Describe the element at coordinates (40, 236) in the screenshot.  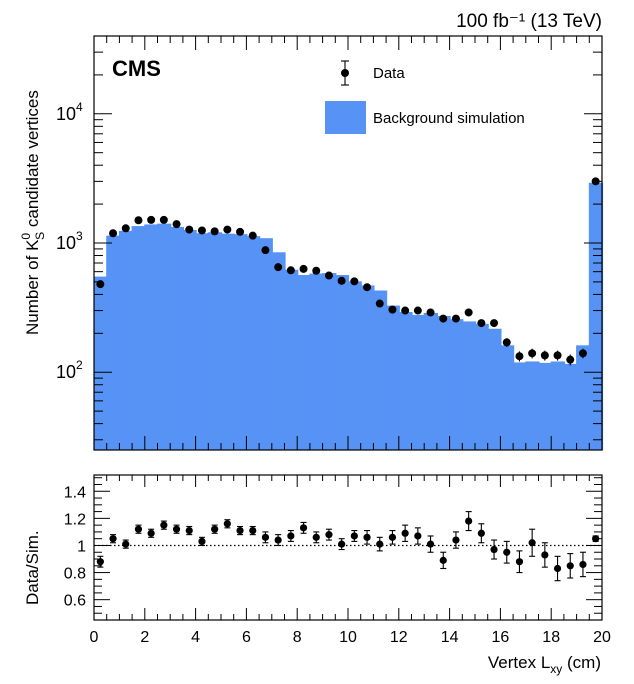
I see `main-y-axis-title-subscript: S` at that location.